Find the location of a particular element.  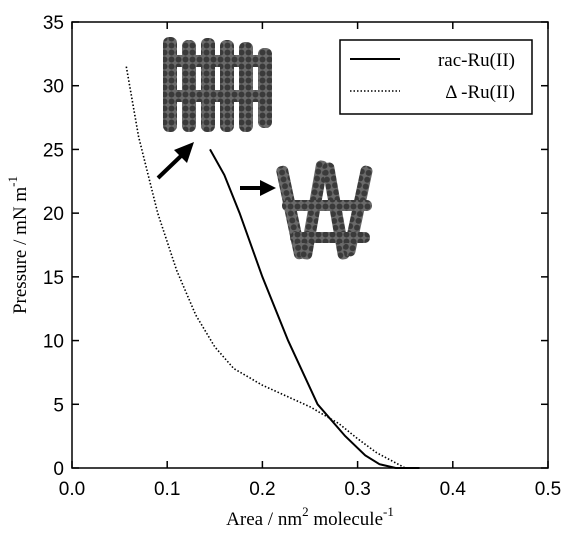

x-tick-label: 0.2 is located at coordinates (262, 489).